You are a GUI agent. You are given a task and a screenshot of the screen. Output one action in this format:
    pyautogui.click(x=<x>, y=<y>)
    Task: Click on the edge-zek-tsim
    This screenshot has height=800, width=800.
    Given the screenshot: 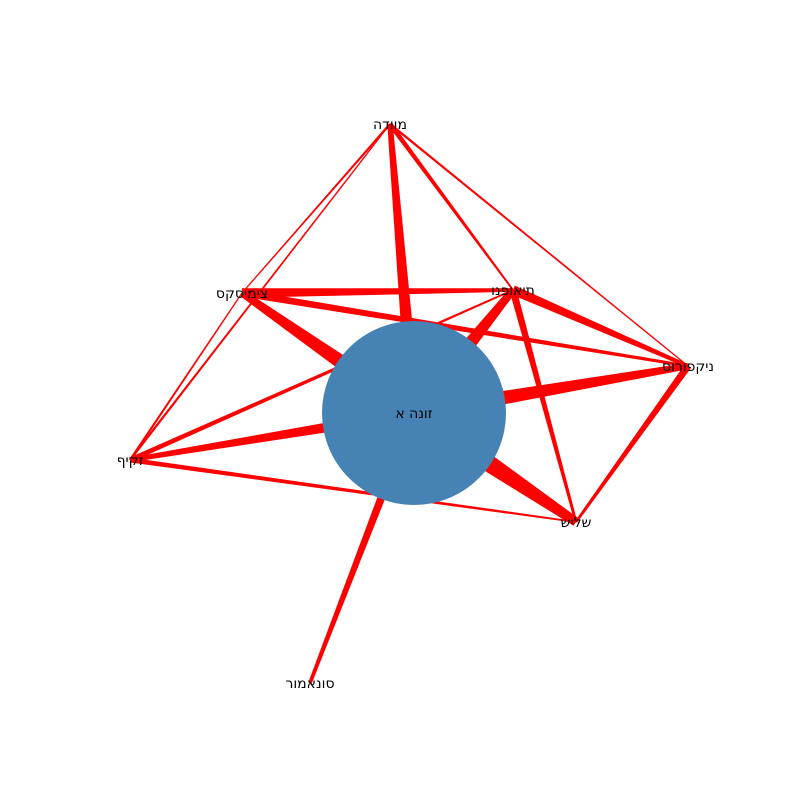 What is the action you would take?
    pyautogui.click(x=186, y=376)
    